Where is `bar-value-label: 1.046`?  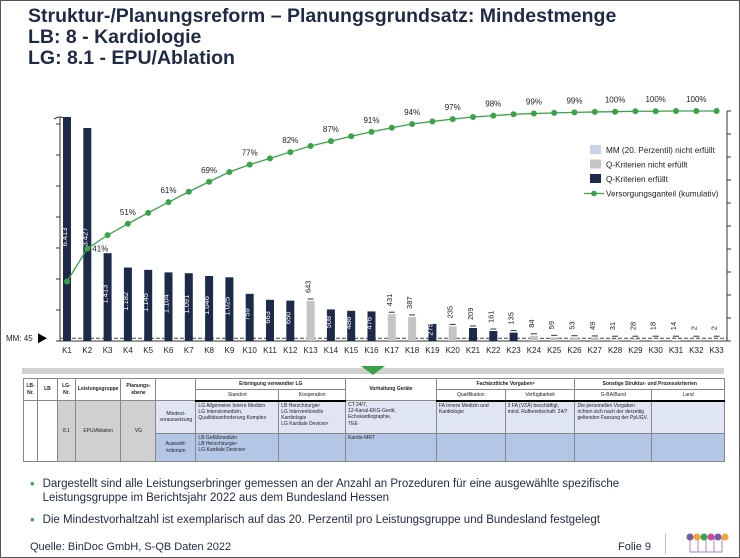
bar-value-label: 1.046 is located at coordinates (206, 305).